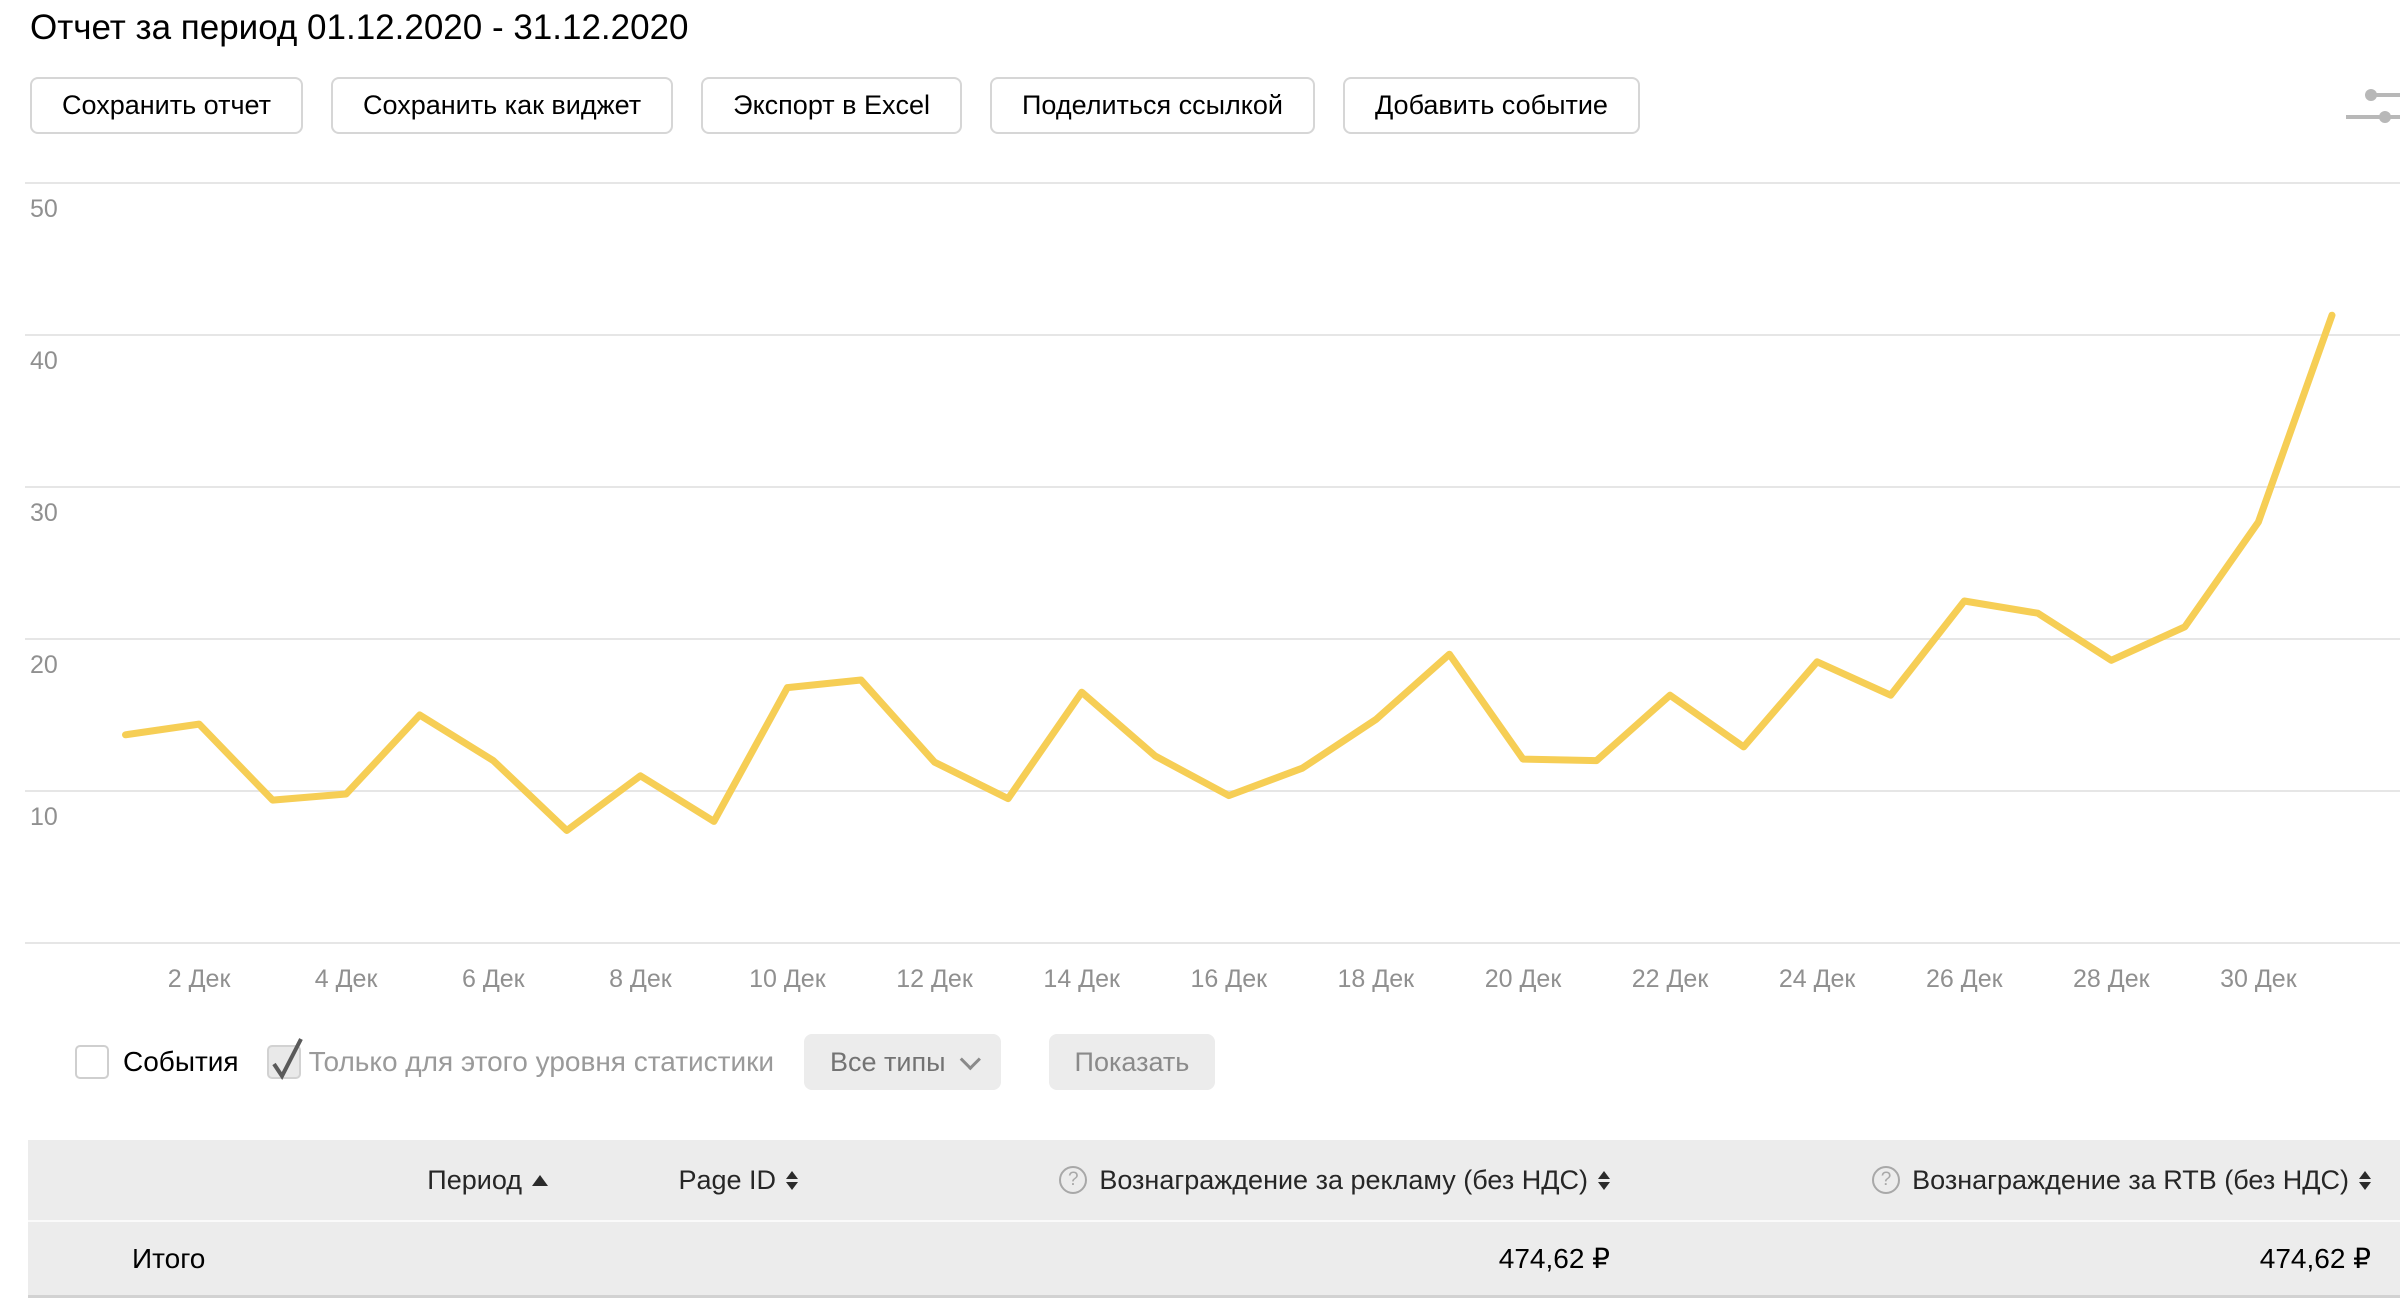  What do you see at coordinates (1965, 979) in the screenshot?
I see `svg-text: 26 Дек` at bounding box center [1965, 979].